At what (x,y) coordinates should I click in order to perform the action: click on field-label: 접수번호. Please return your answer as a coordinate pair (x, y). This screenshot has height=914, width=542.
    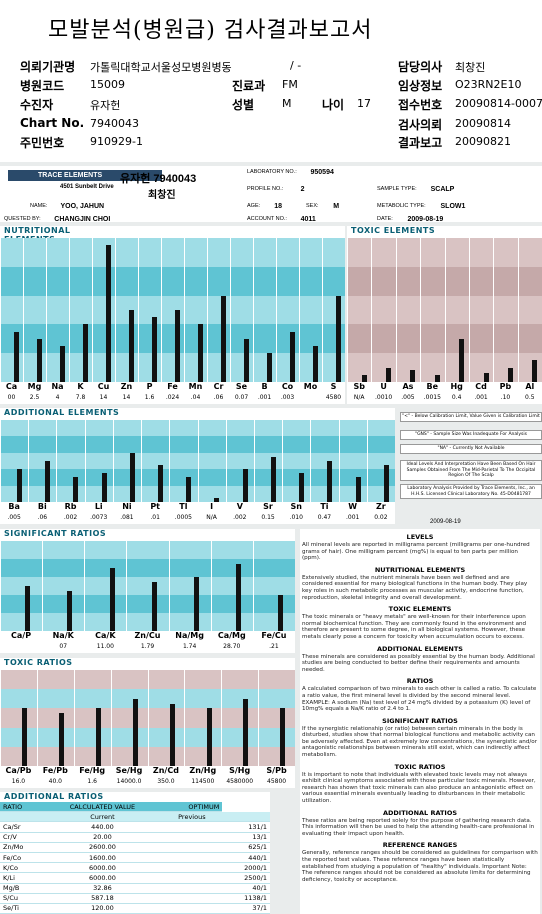
    Looking at the image, I should click on (420, 105).